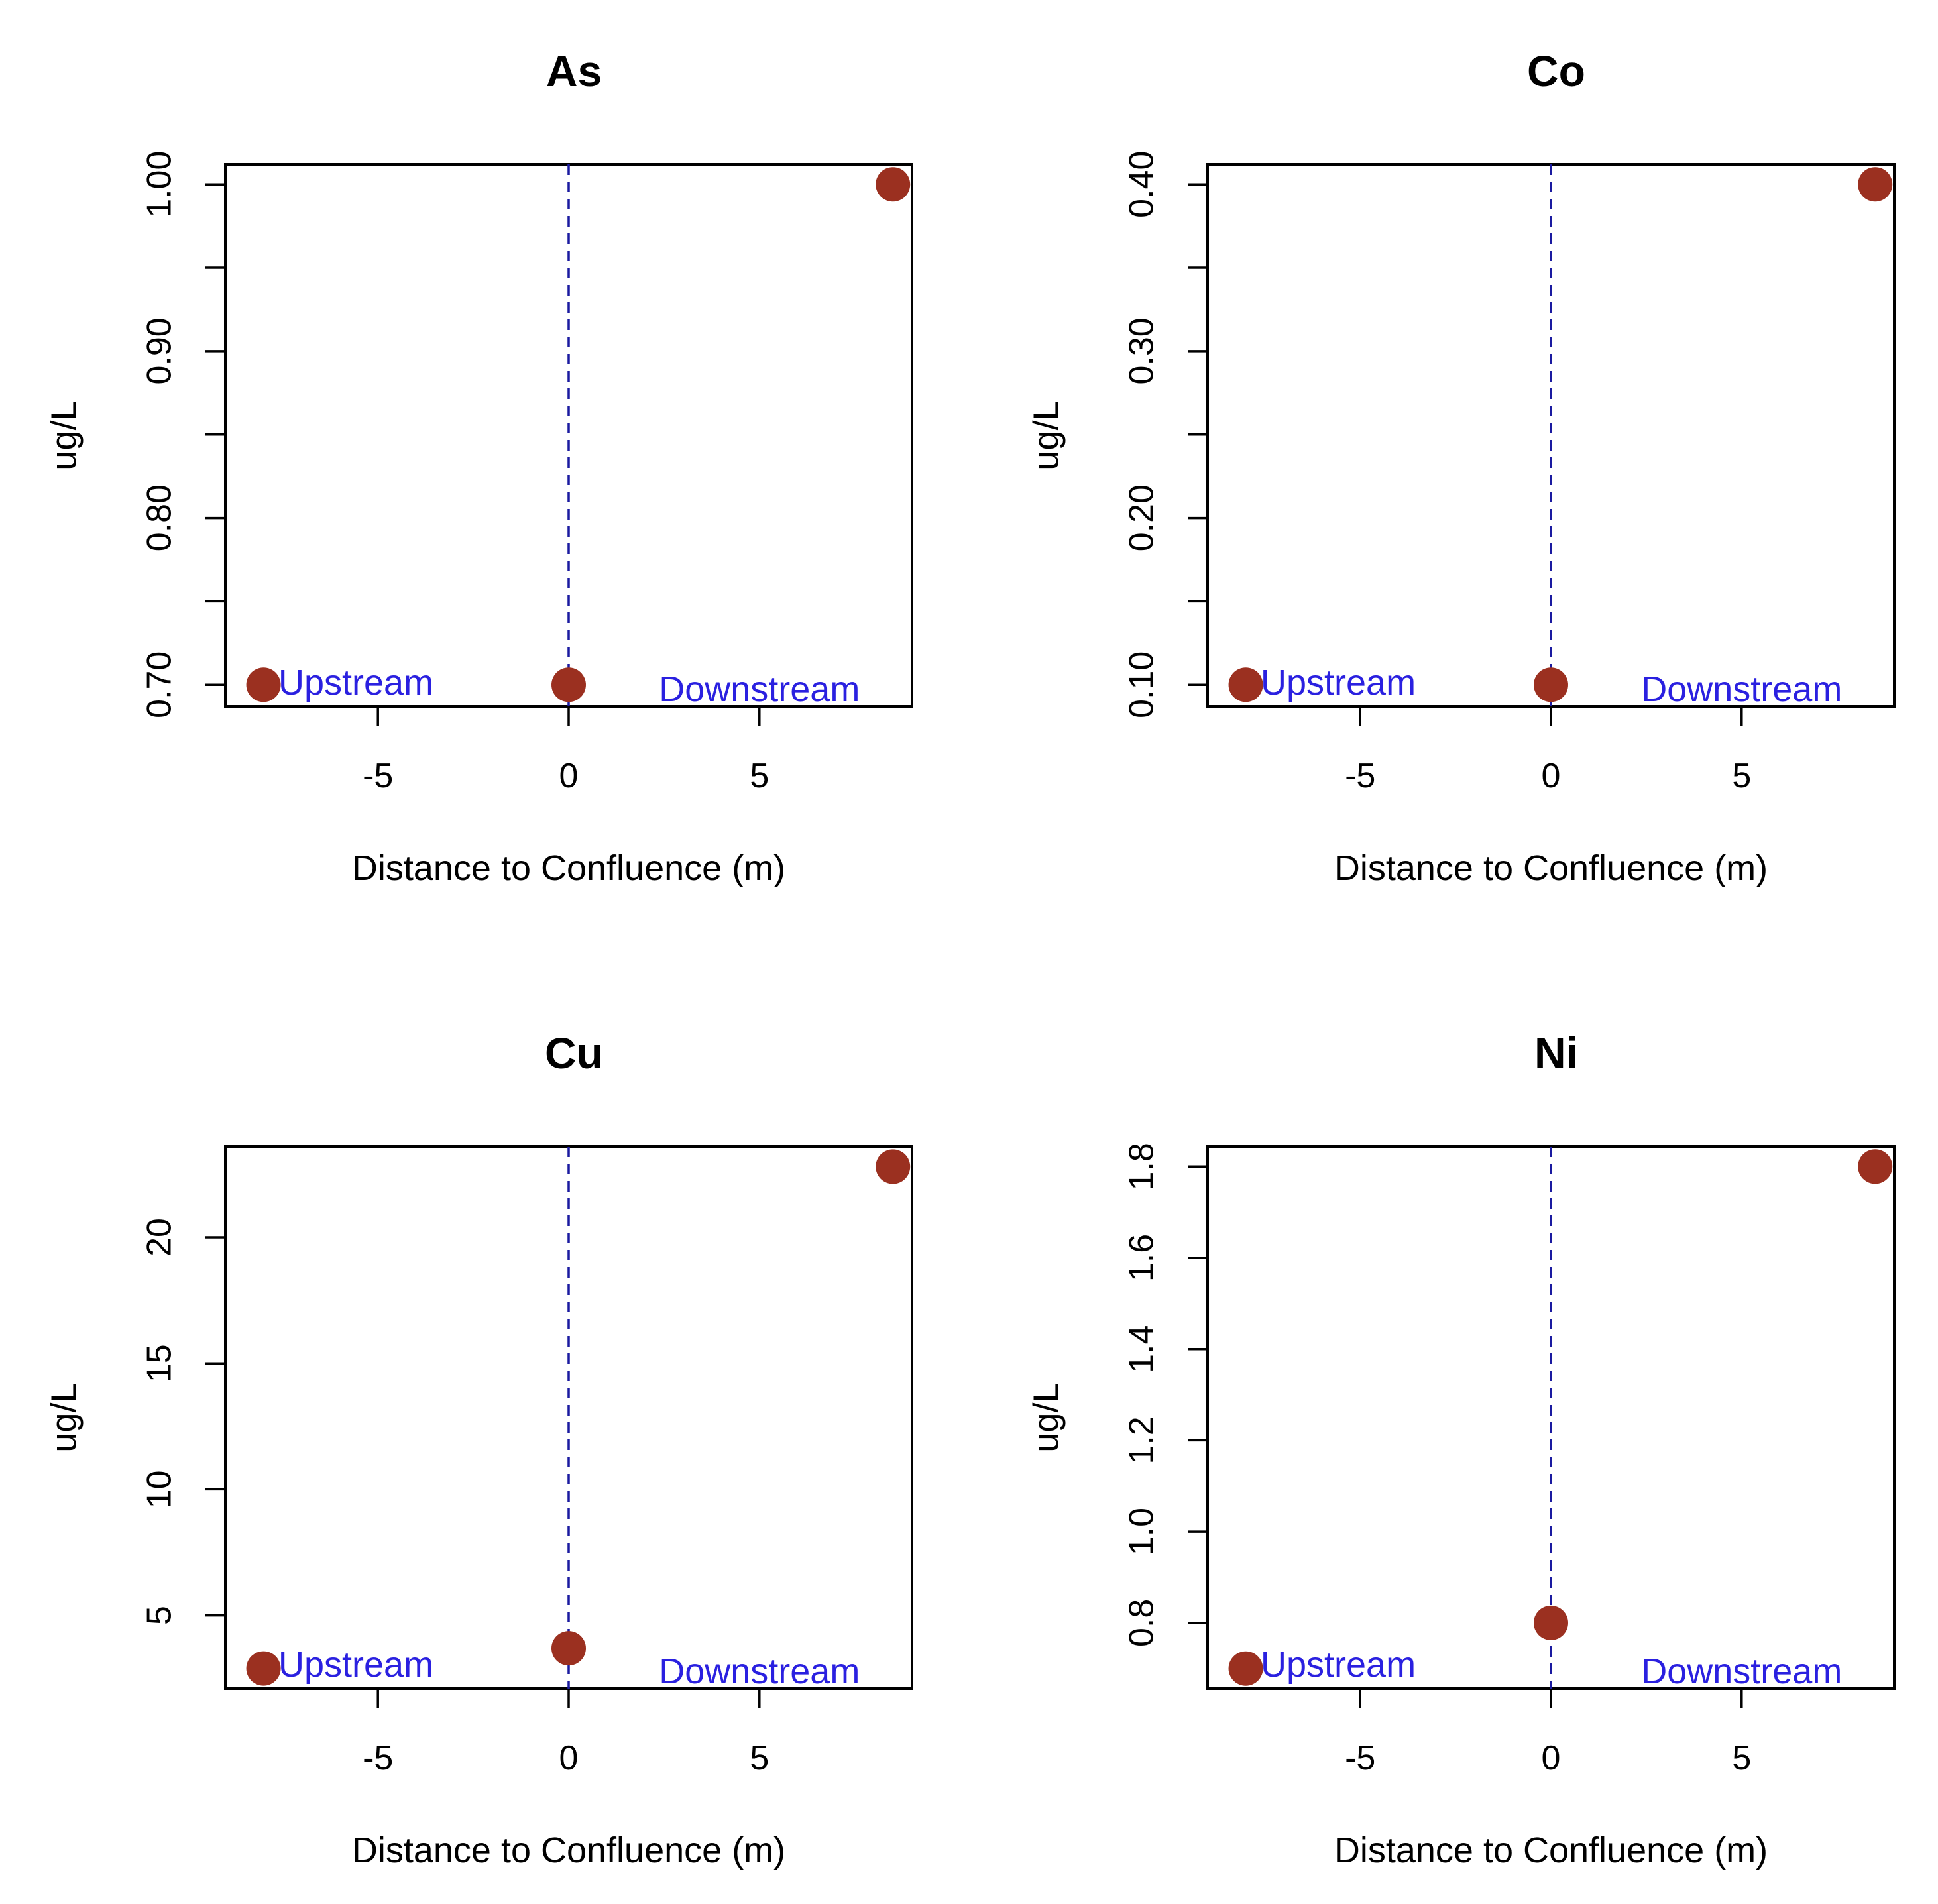 The image size is (1938, 1904). Describe the element at coordinates (160, 350) in the screenshot. I see `y-tick-label: 0.90` at that location.